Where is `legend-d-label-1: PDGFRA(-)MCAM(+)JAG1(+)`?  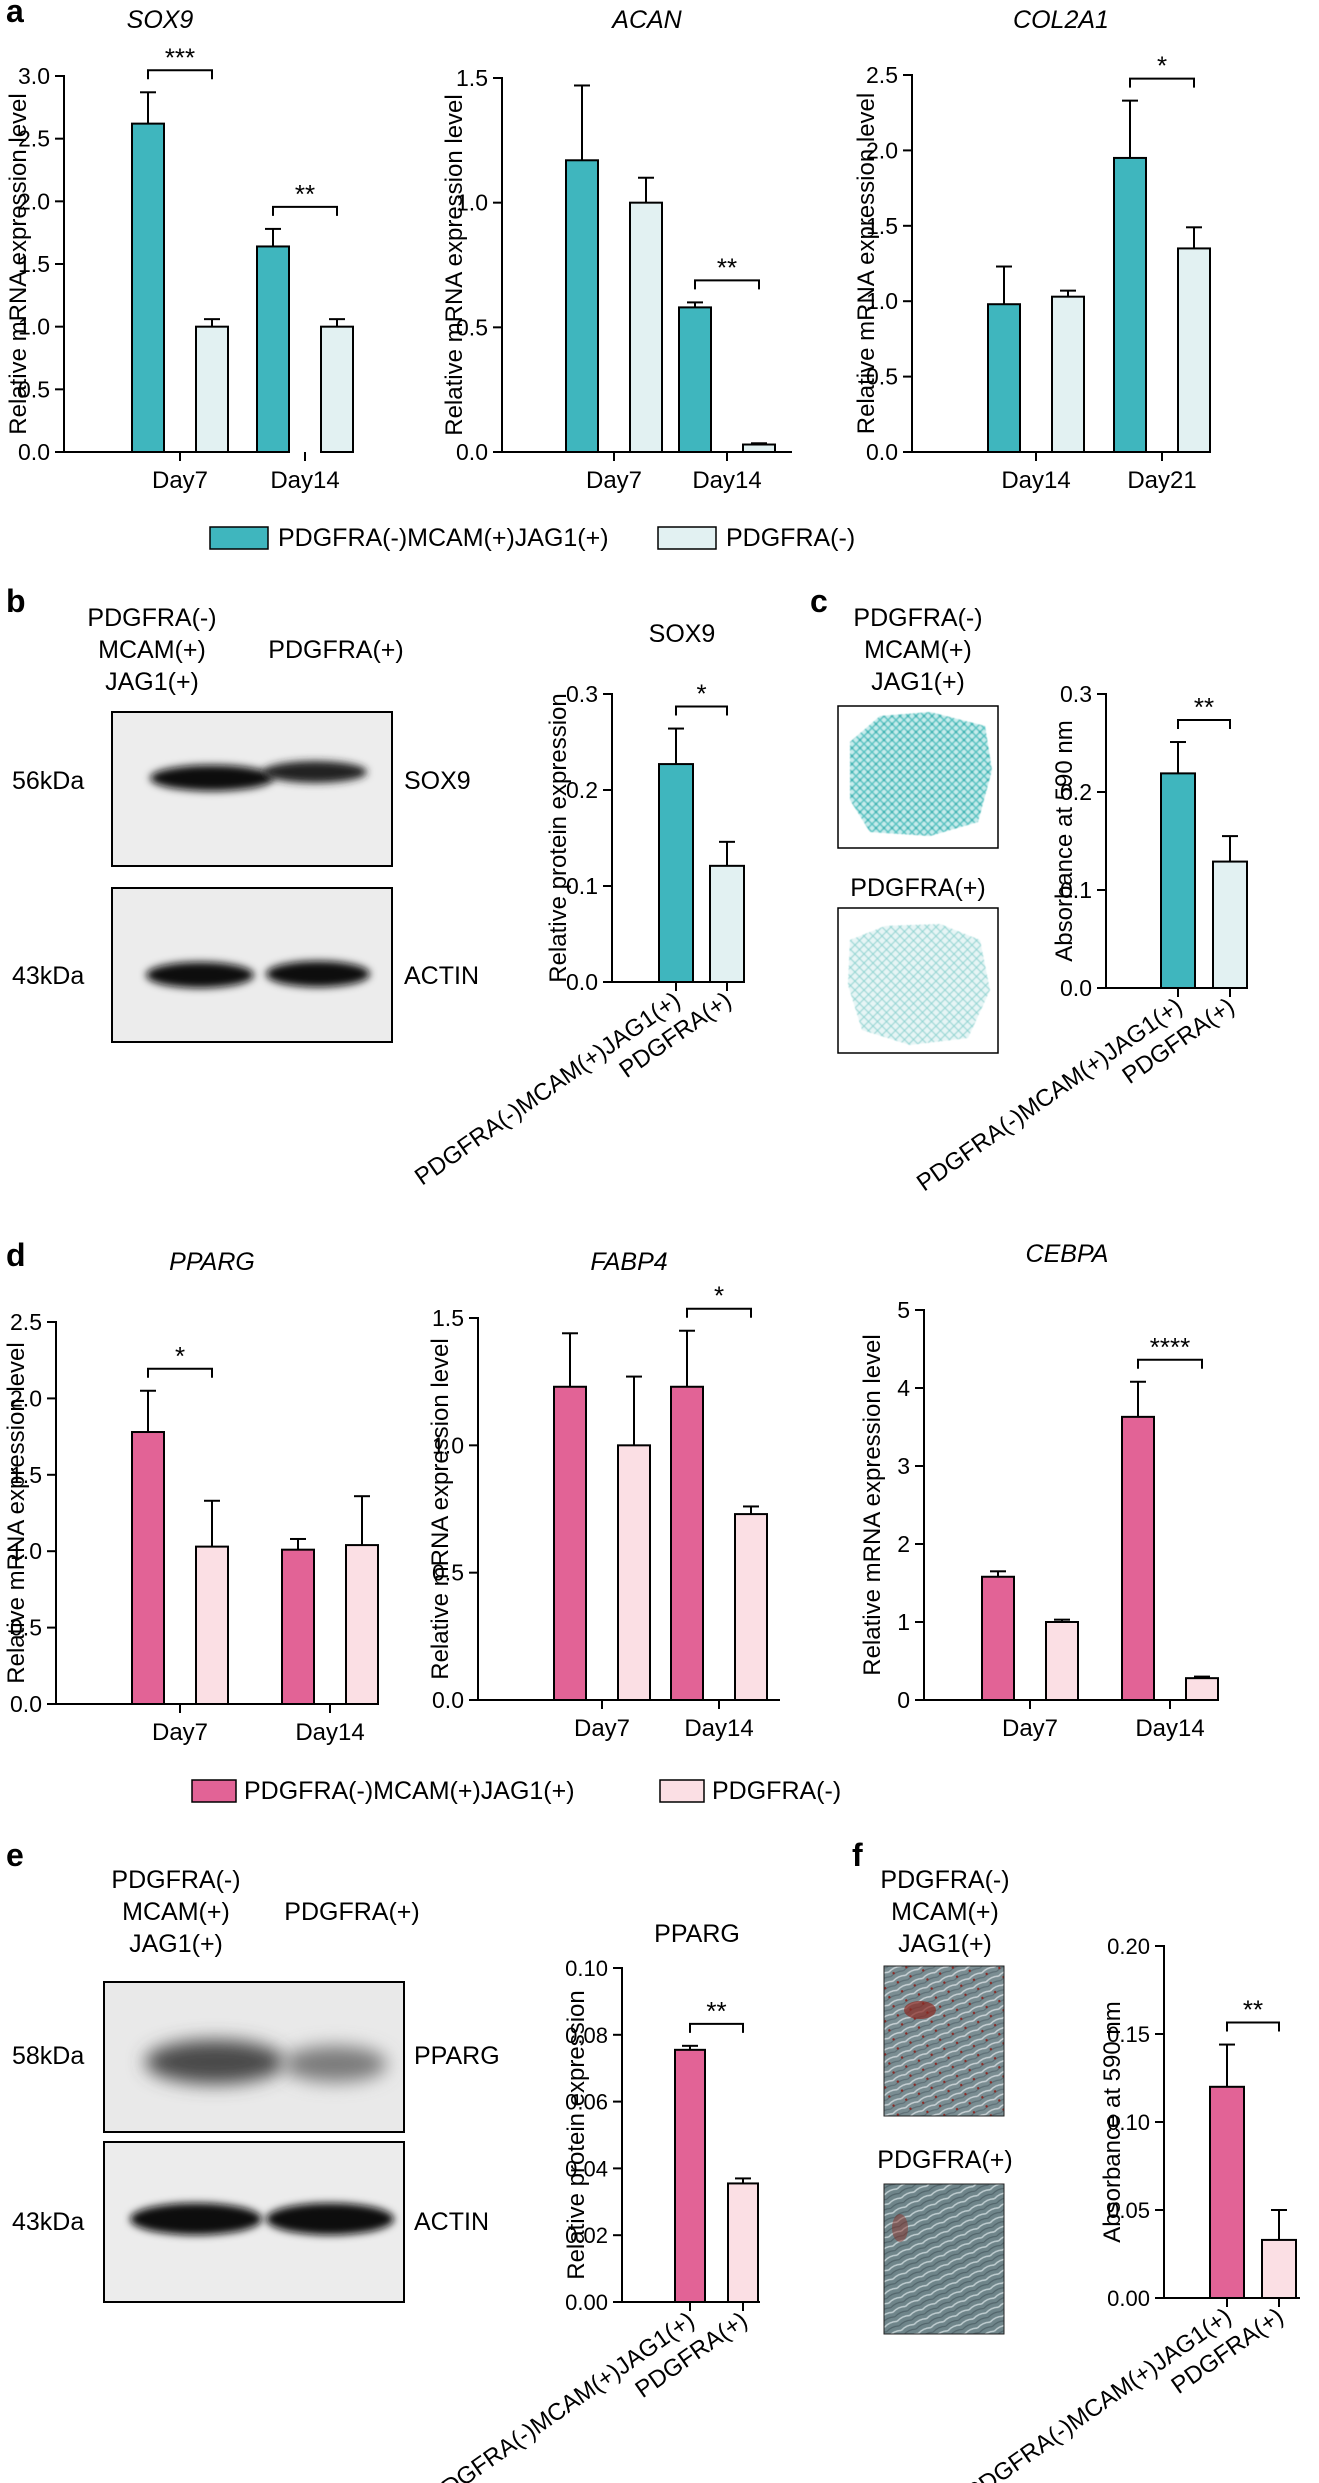
legend-d-label-1: PDGFRA(-)MCAM(+)JAG1(+) is located at coordinates (409, 1791).